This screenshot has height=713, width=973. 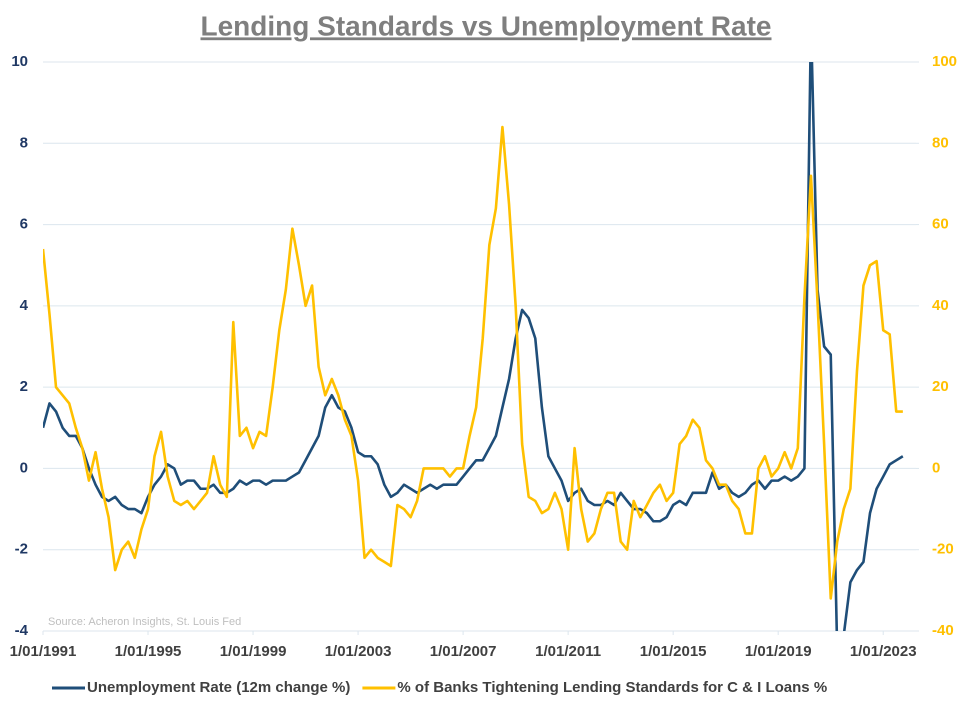 What do you see at coordinates (940, 224) in the screenshot?
I see `y2-tick-label: 60` at bounding box center [940, 224].